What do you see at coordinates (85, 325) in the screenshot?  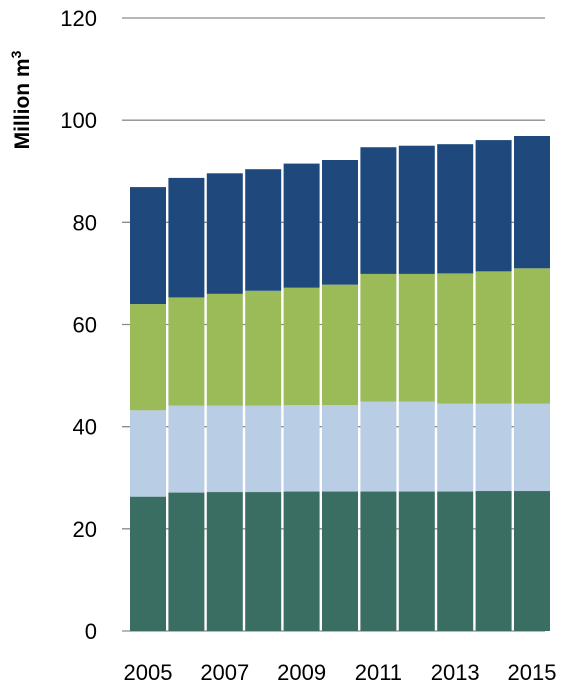 I see `y-tick-label: 60` at bounding box center [85, 325].